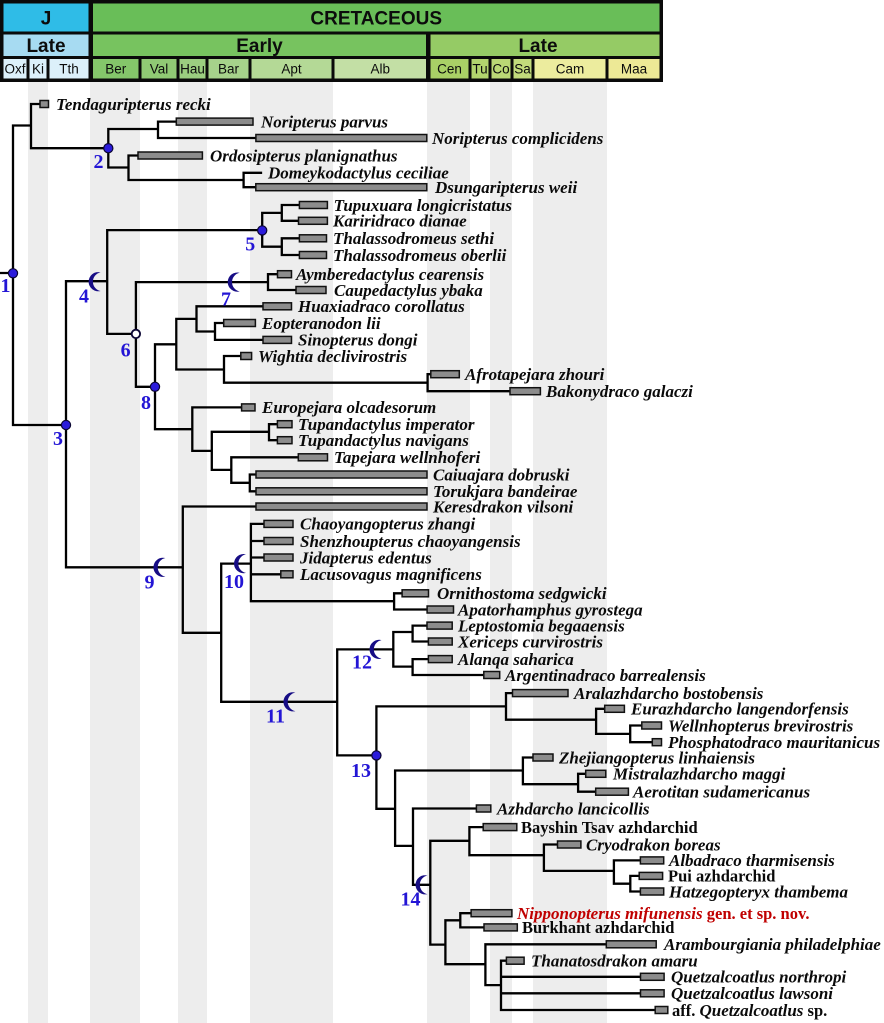 The width and height of the screenshot is (884, 1023). What do you see at coordinates (150, 583) in the screenshot?
I see `svg-text: 9` at bounding box center [150, 583].